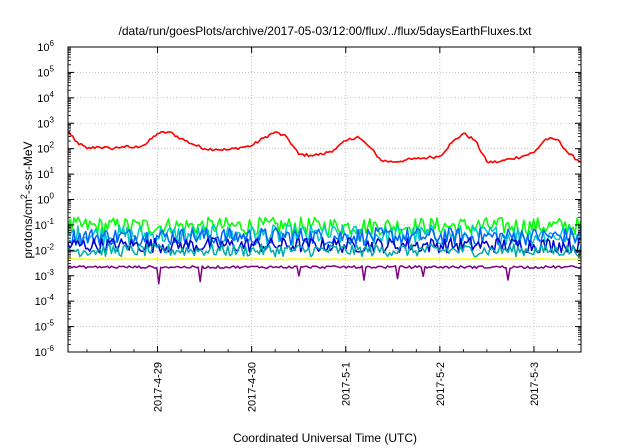 The width and height of the screenshot is (640, 448). I want to click on y-axis-label: protons/cm2-s-sr-MeV, so click(27, 199).